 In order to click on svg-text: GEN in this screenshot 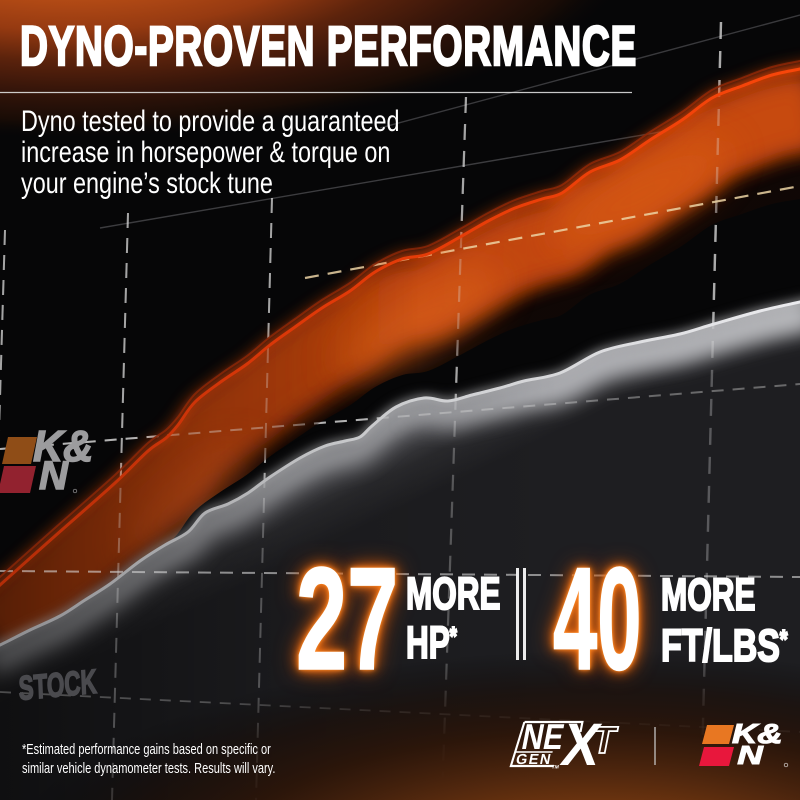, I will do `click(533, 760)`.